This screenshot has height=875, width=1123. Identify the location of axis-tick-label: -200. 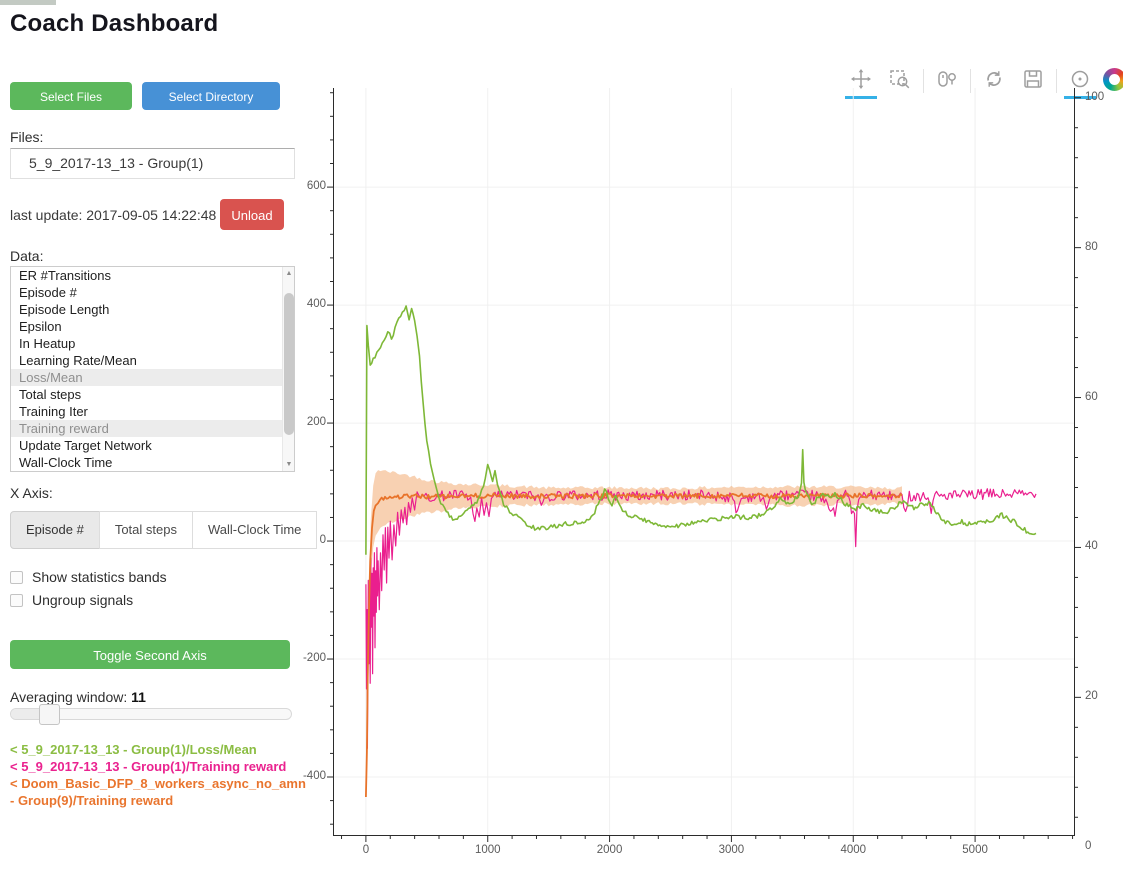
(314, 658).